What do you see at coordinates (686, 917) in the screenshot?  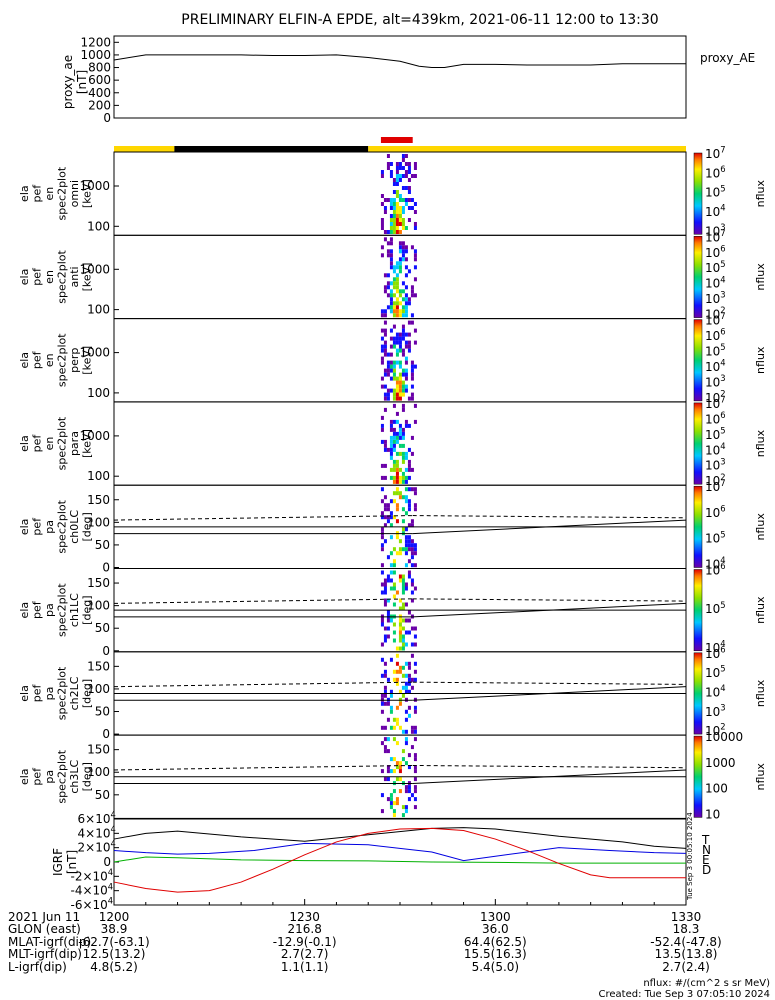 I see `annotation-value-time: 1330` at bounding box center [686, 917].